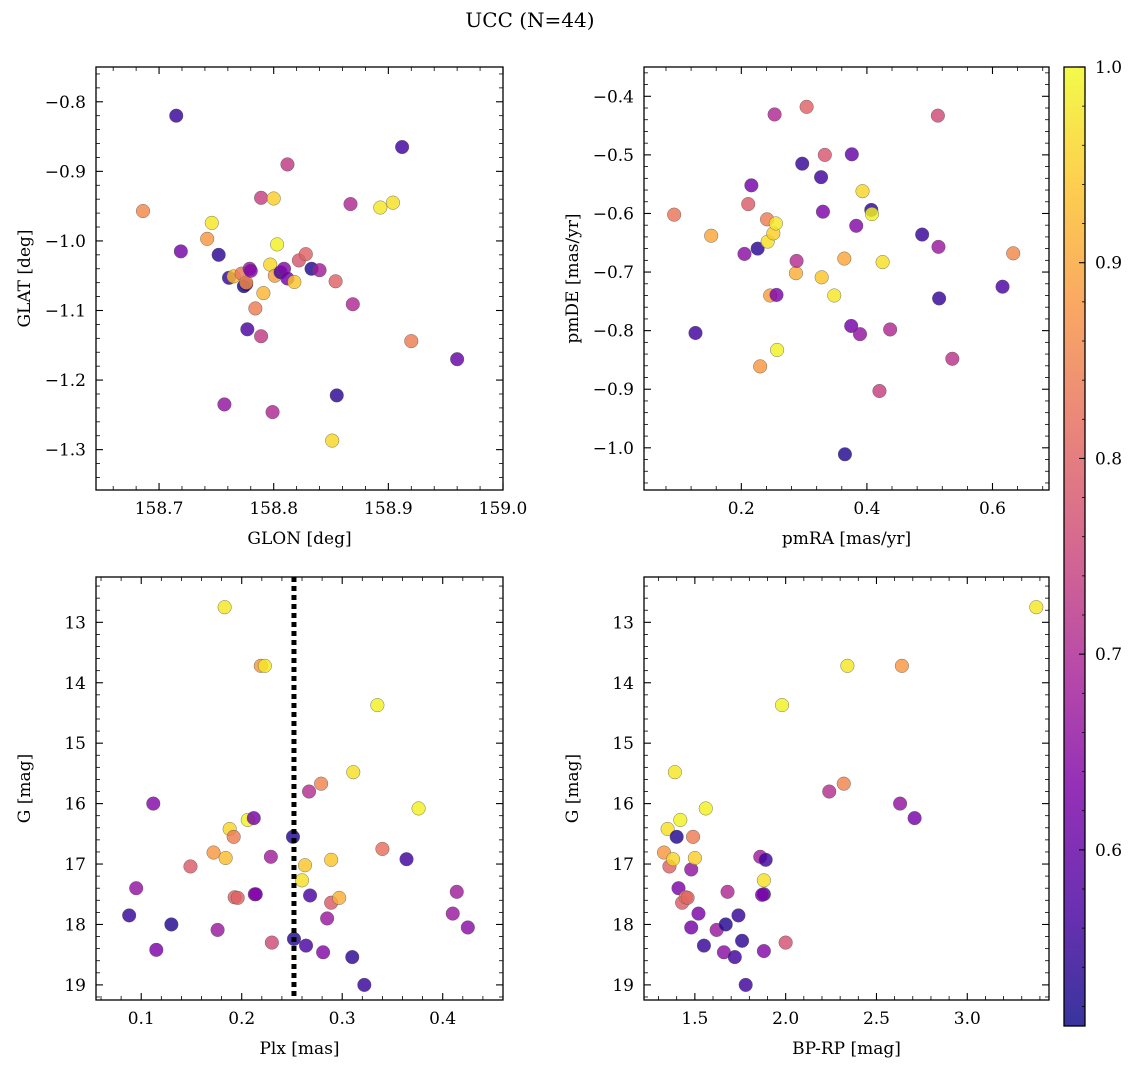  Describe the element at coordinates (1100, 532) in the screenshot. I see `colorbar-ticks: 0.6 0.7 0.8 0.9 1.0` at that location.